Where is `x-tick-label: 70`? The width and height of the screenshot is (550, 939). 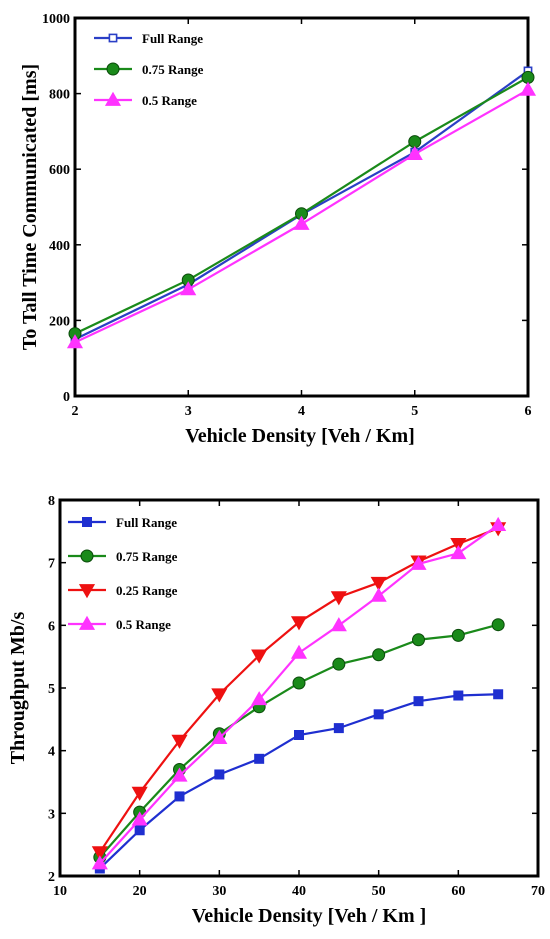
x-tick-label: 70 is located at coordinates (538, 891).